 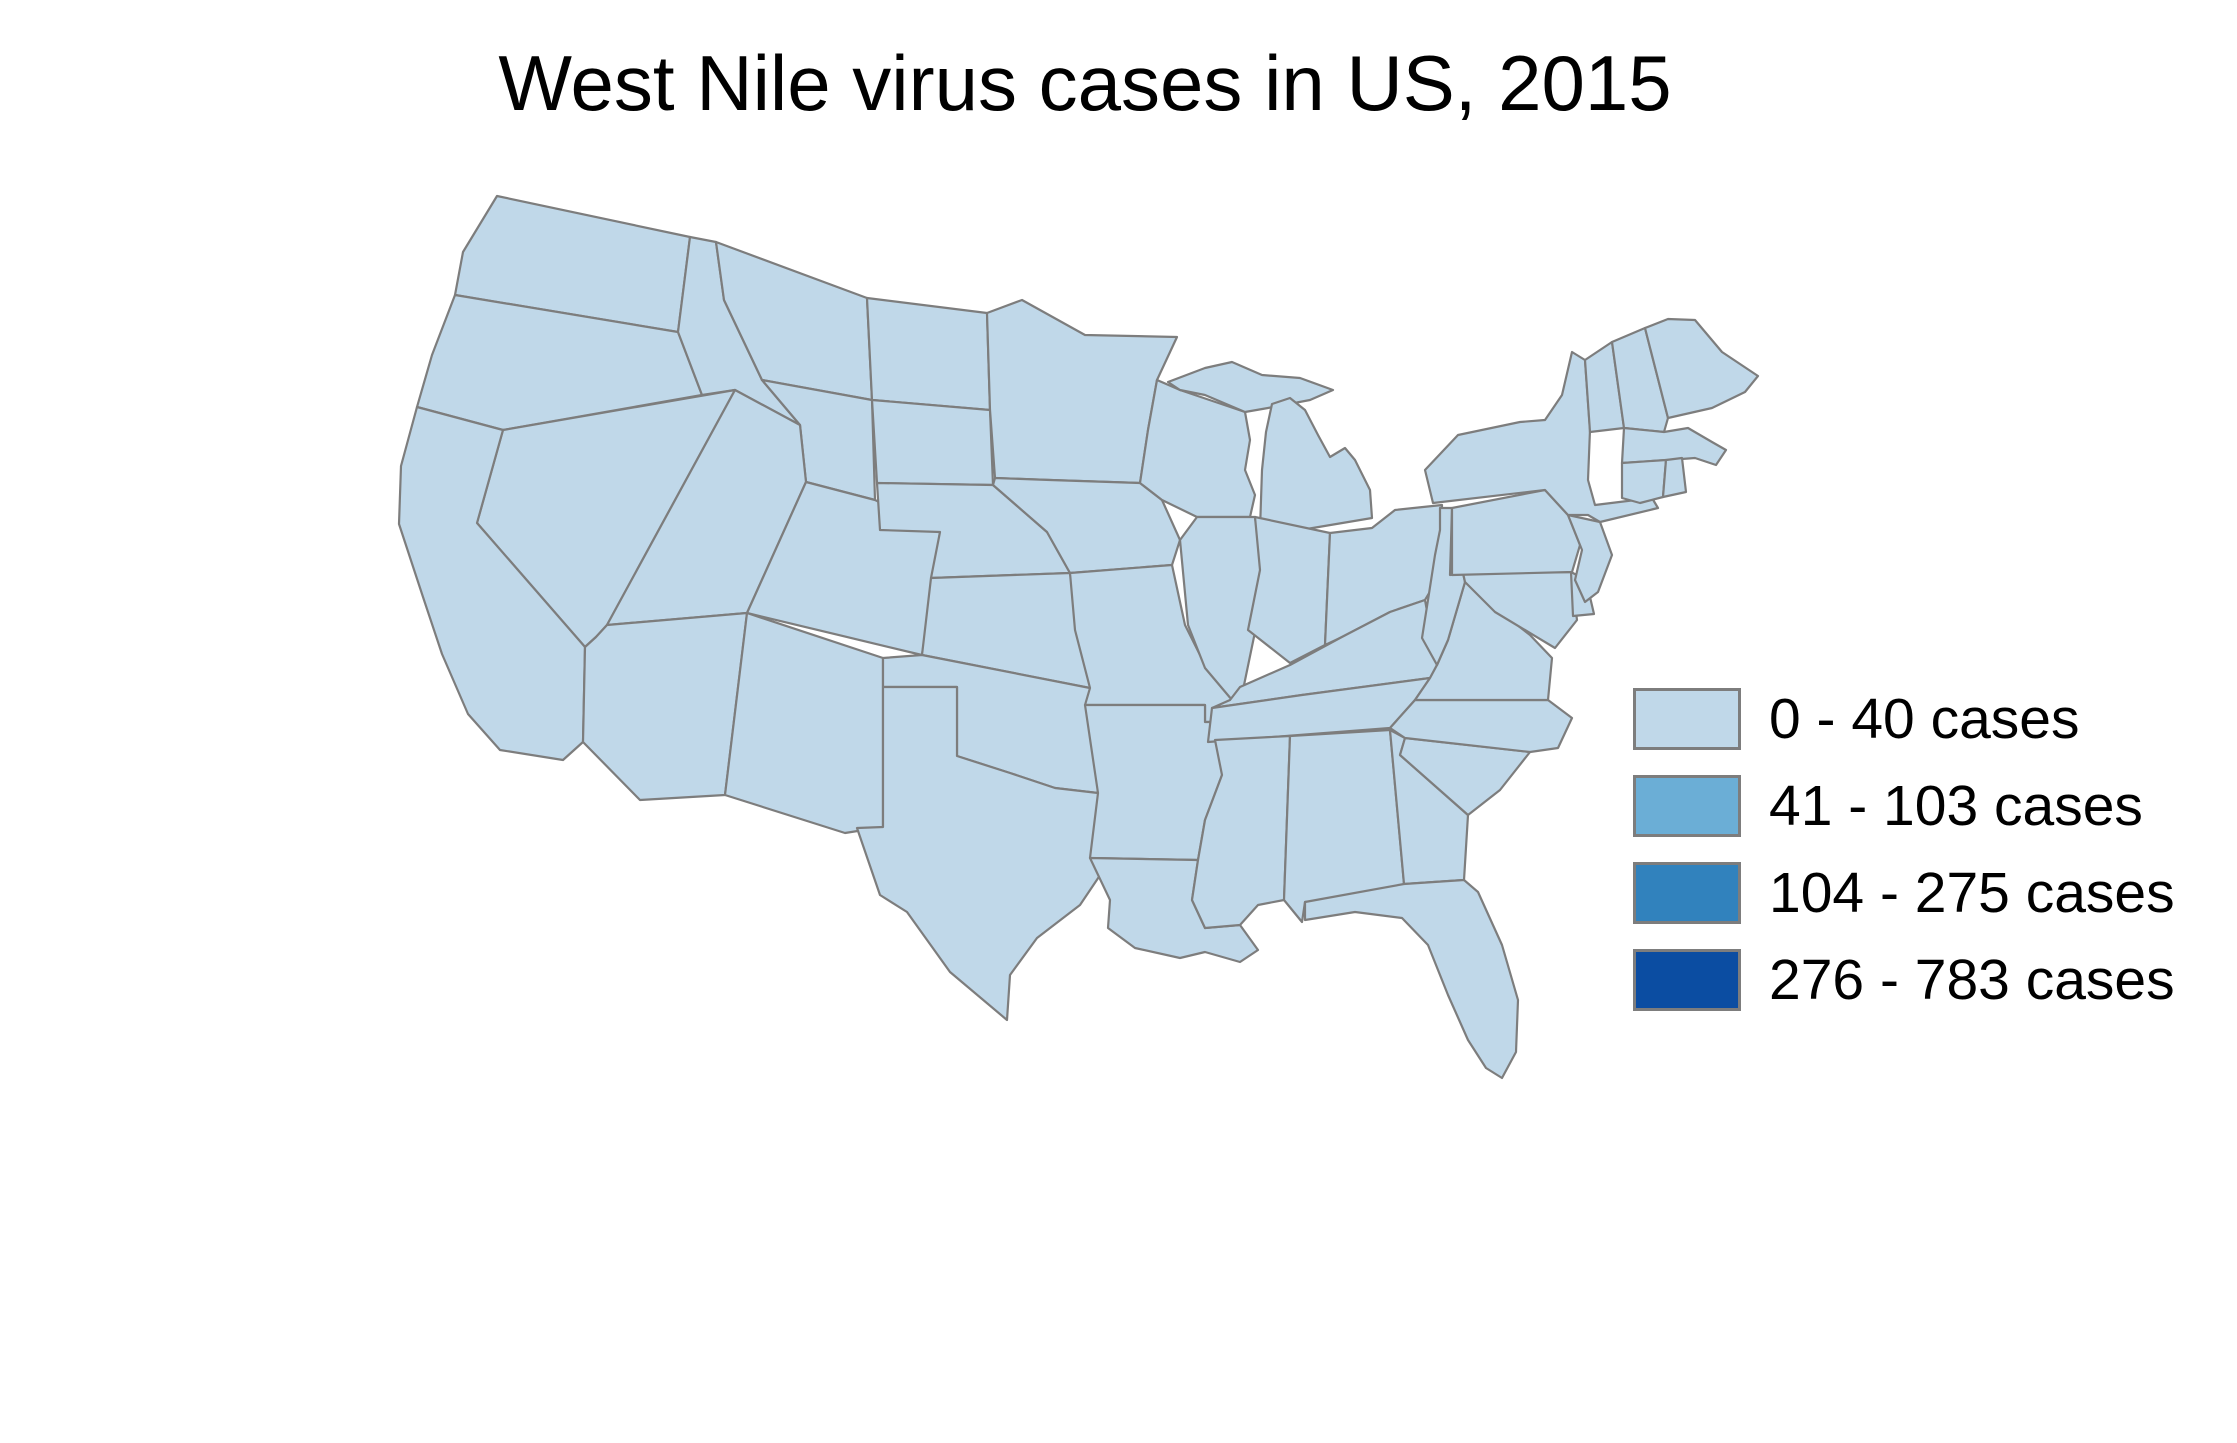 What do you see at coordinates (1701, 368) in the screenshot?
I see `state-maine` at bounding box center [1701, 368].